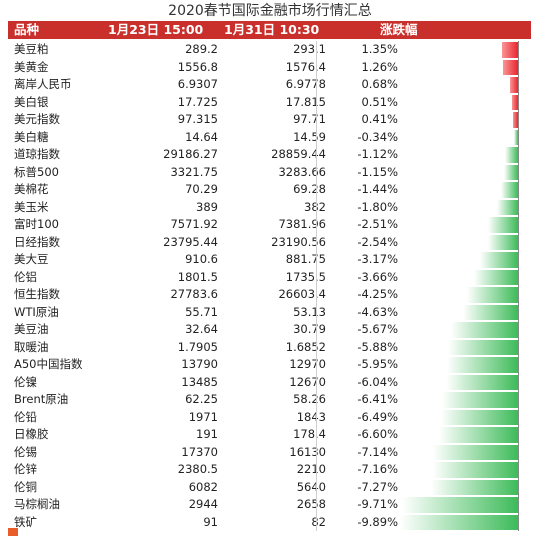 The height and width of the screenshot is (536, 540). I want to click on table-row: 美元指数 97.315 97.71 0.41%, so click(269, 120).